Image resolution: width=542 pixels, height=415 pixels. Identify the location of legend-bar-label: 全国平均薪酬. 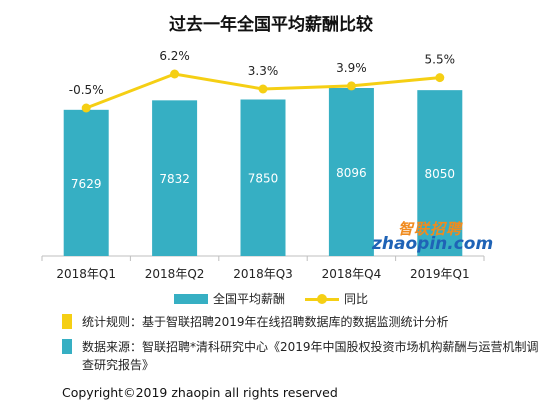
(249, 299).